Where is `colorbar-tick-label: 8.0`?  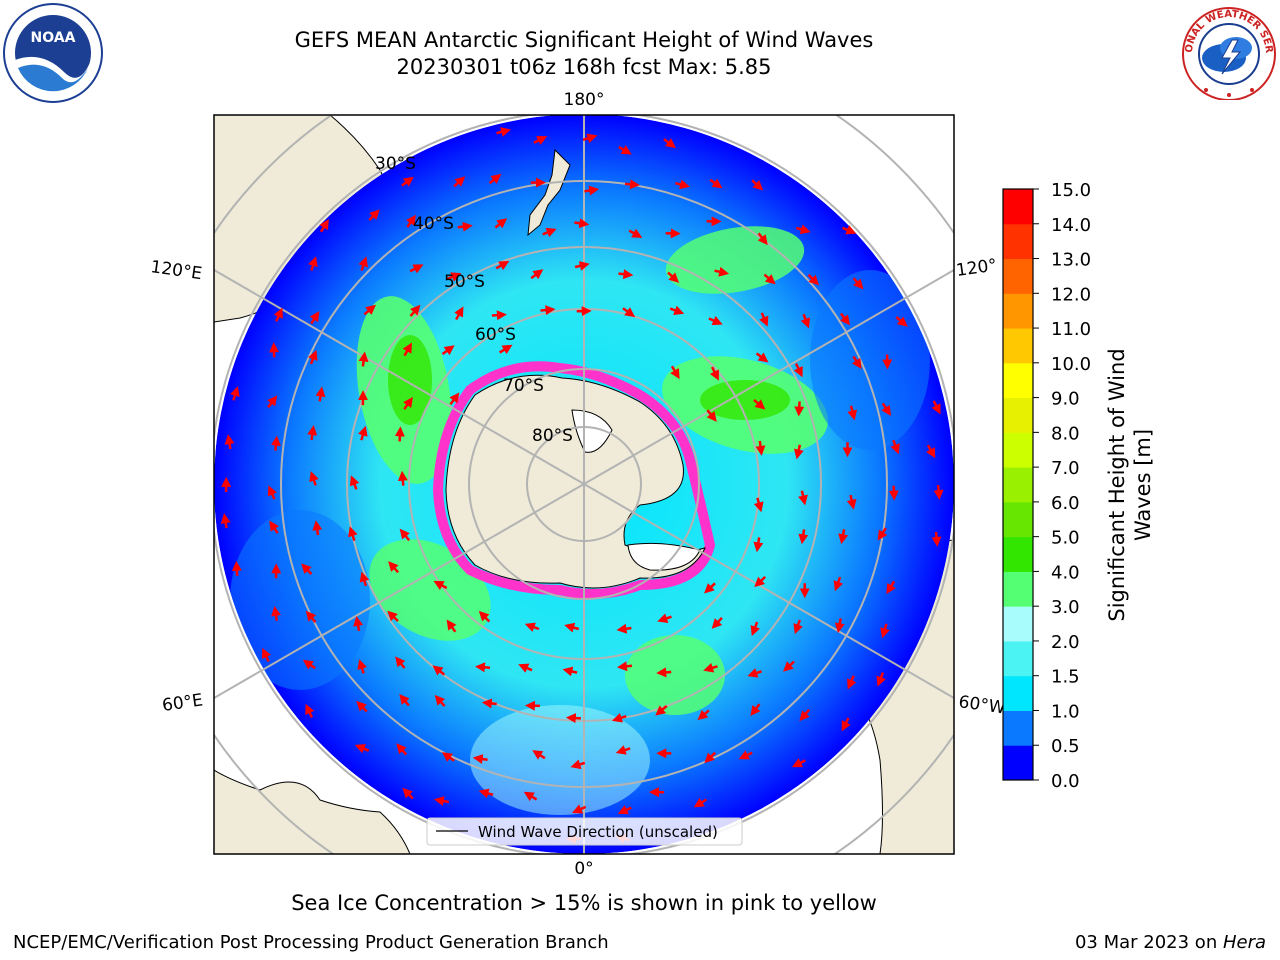
colorbar-tick-label: 8.0 is located at coordinates (1065, 433).